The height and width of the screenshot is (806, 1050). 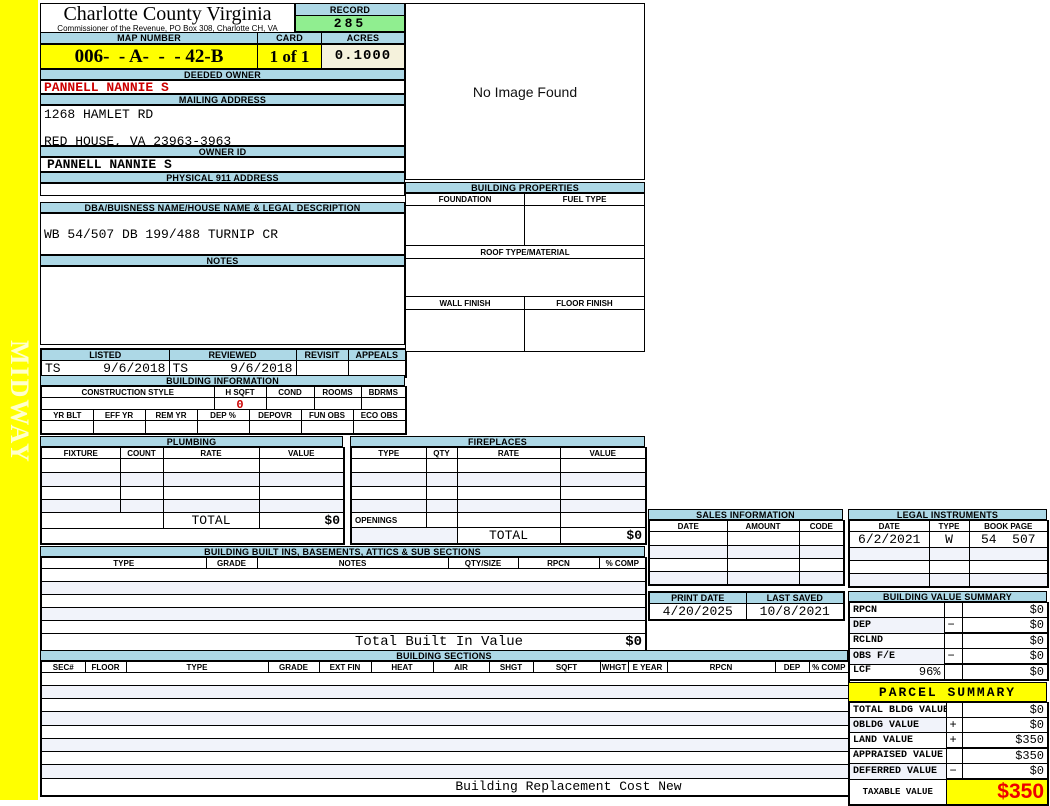 What do you see at coordinates (483, 563) in the screenshot?
I see `bi-qtysize-header: QTY/SIZE` at bounding box center [483, 563].